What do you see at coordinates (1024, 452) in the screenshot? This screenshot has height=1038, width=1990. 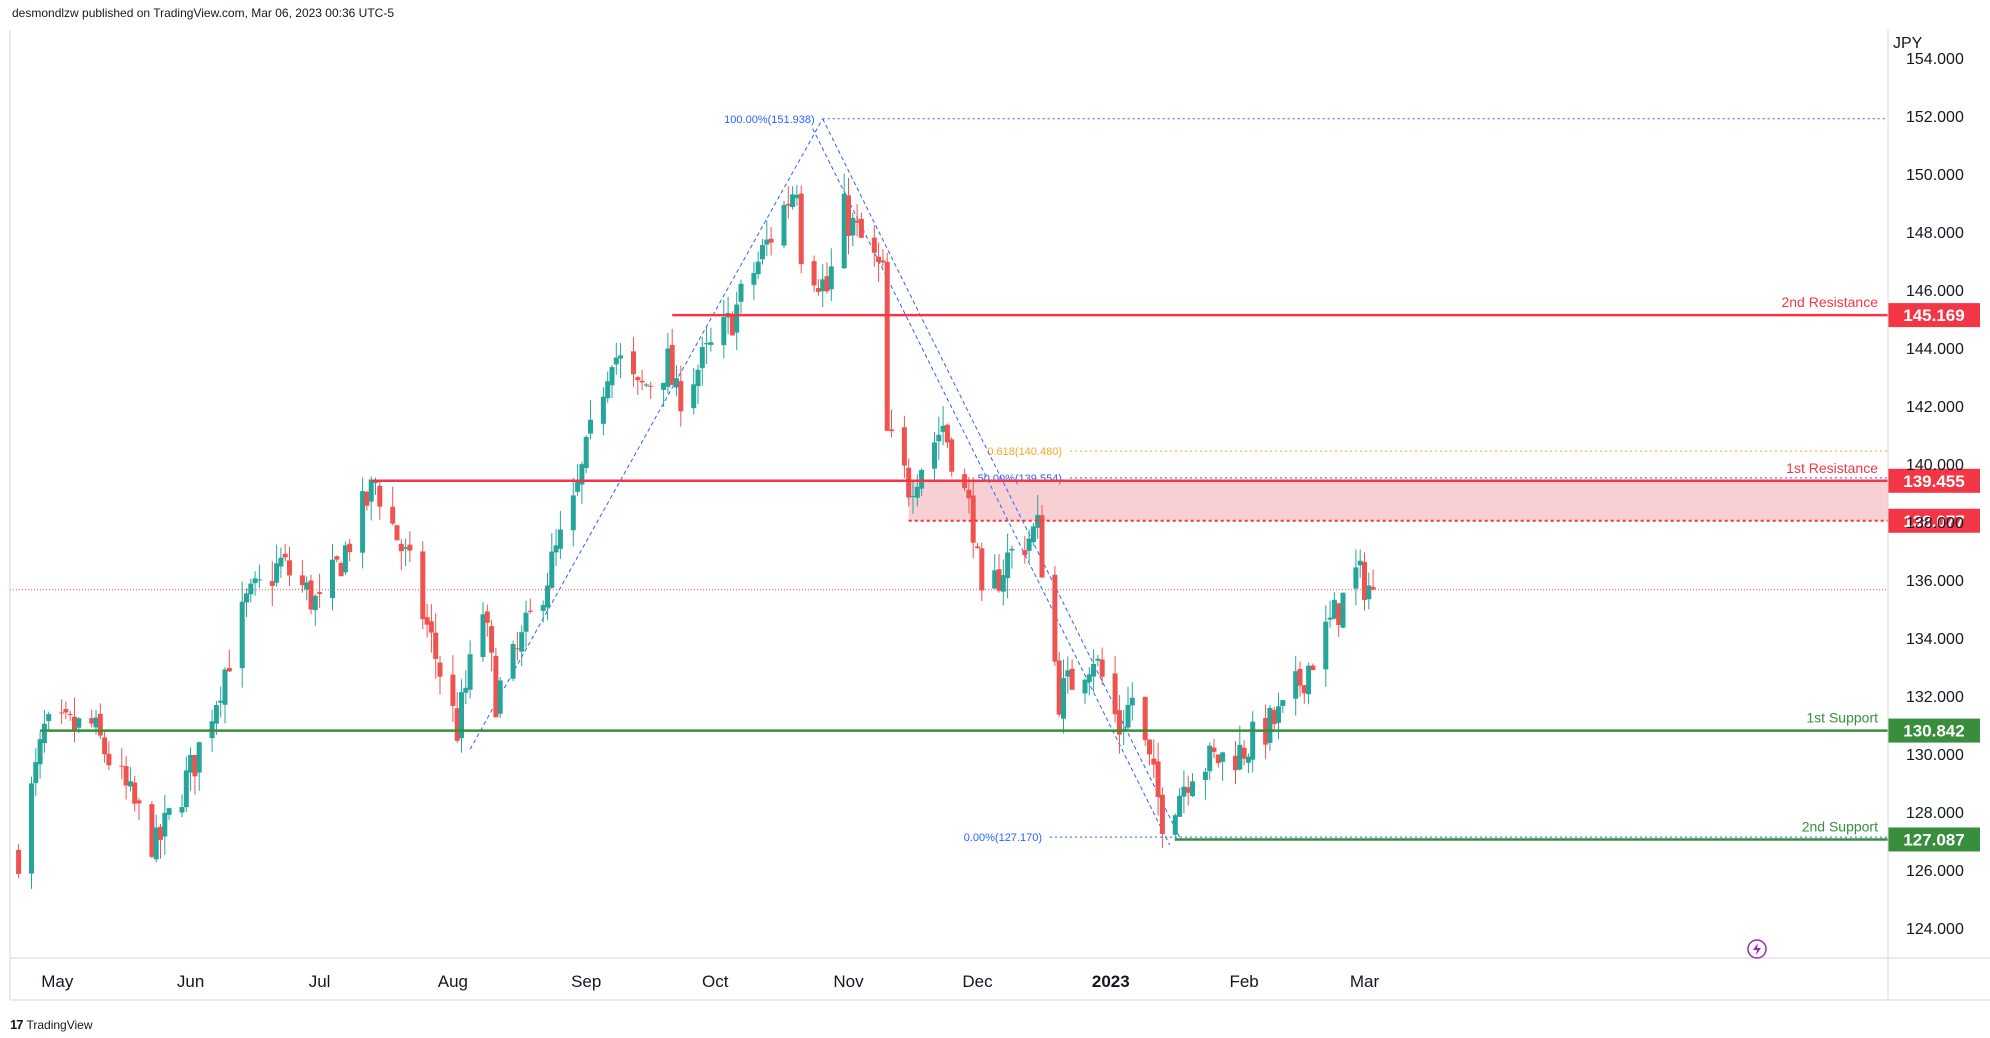 I see `fib-level-label: 0.618(140.480)` at bounding box center [1024, 452].